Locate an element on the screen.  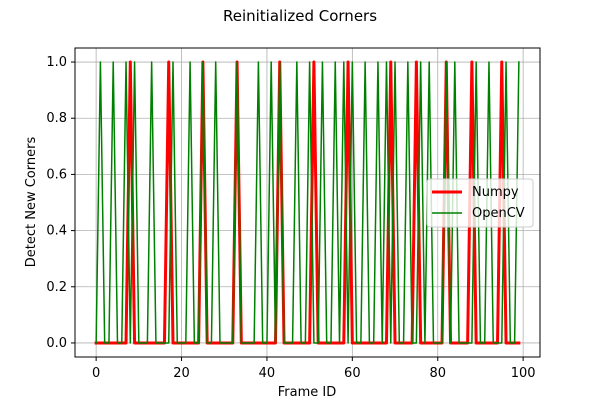
x-axis-label: Frame ID is located at coordinates (307, 392).